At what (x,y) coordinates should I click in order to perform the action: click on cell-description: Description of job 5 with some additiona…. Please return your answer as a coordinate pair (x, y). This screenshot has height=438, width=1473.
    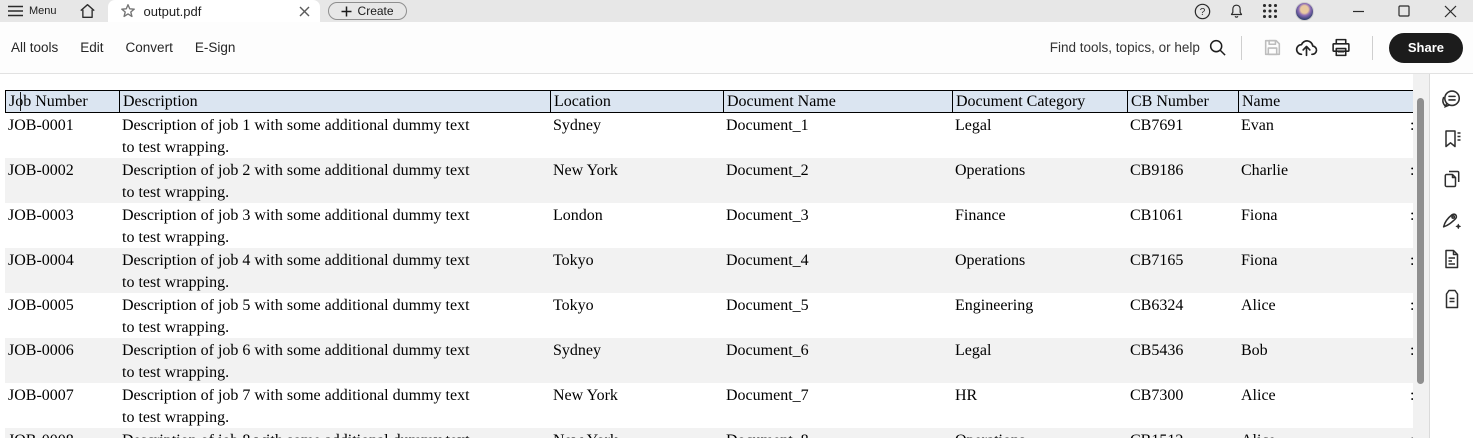
    Looking at the image, I should click on (296, 316).